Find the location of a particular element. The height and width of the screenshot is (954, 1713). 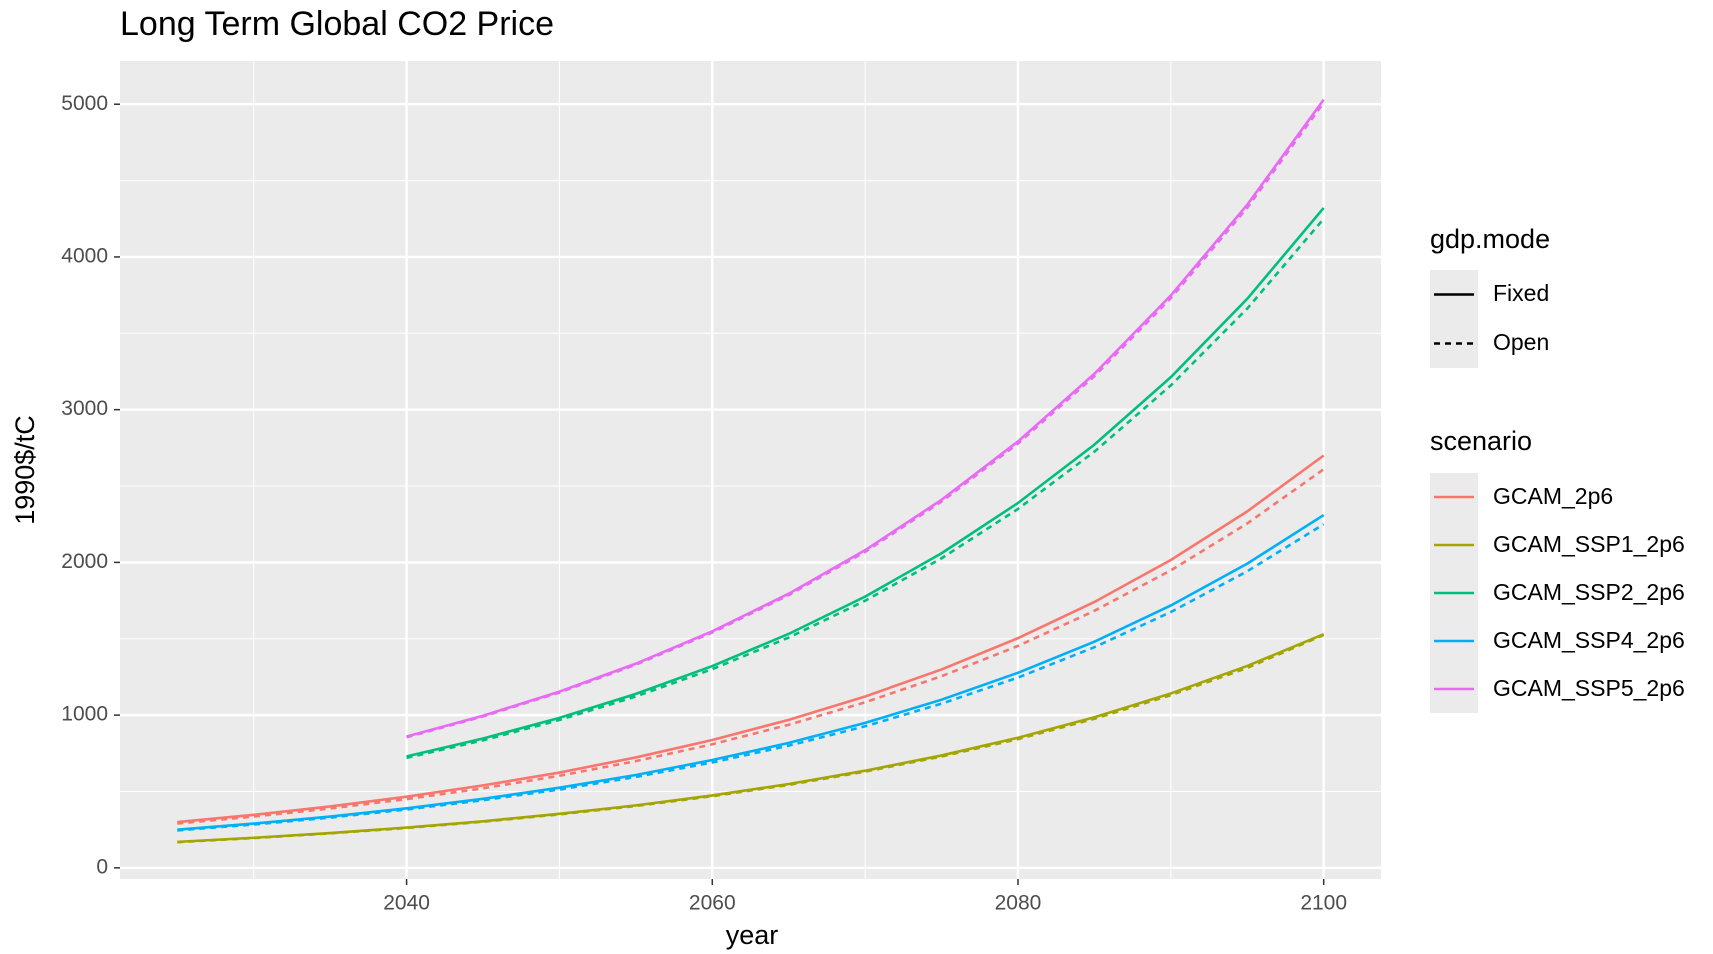

y-tick-label: 5000 is located at coordinates (84, 103).